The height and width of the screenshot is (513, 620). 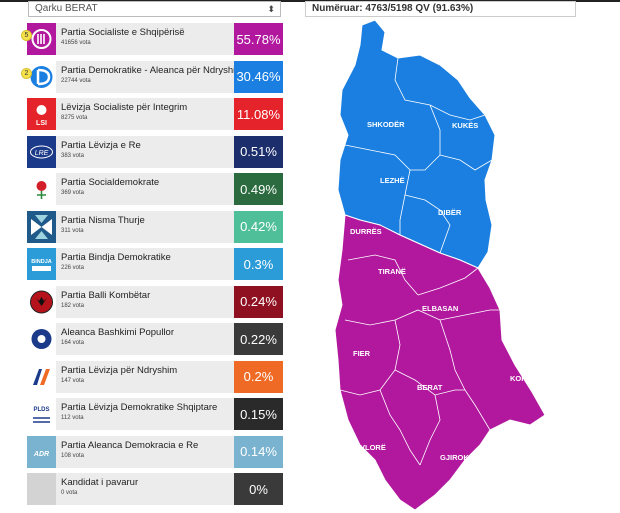 I want to click on map-label: BERAT, so click(x=430, y=387).